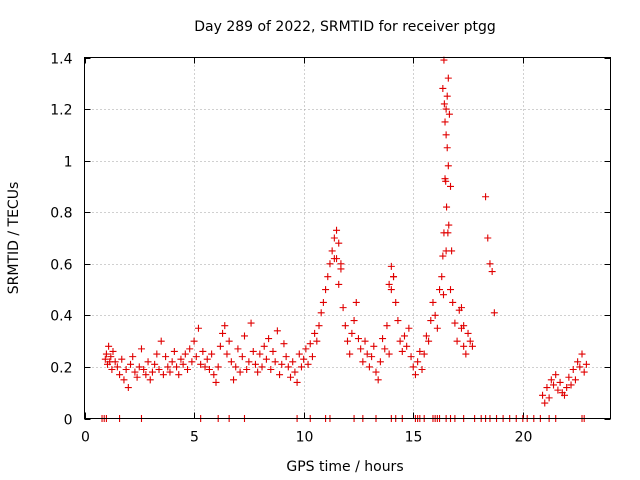 This screenshot has width=640, height=480. Describe the element at coordinates (61, 369) in the screenshot. I see `y-tick-label: 0.2` at that location.